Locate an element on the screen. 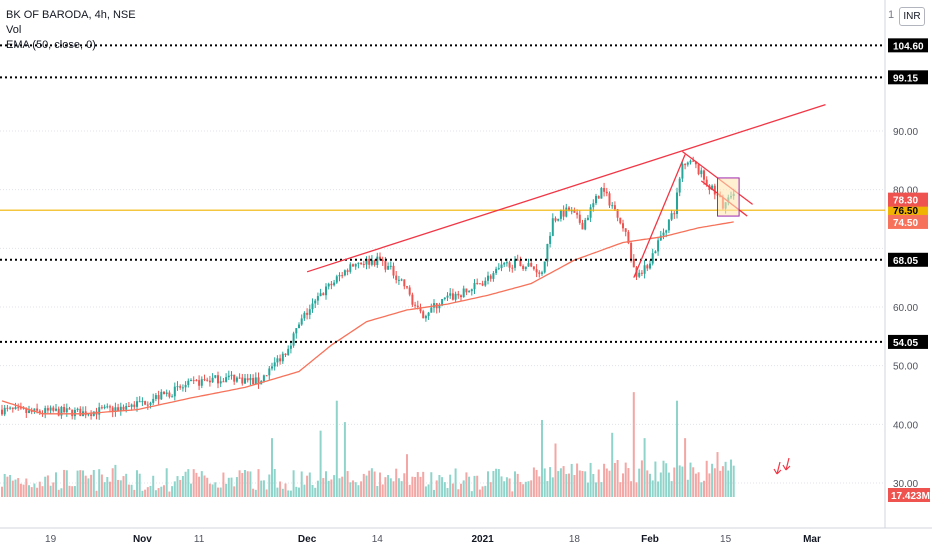 Image resolution: width=932 pixels, height=550 pixels. annotation-arrow is located at coordinates (777, 468).